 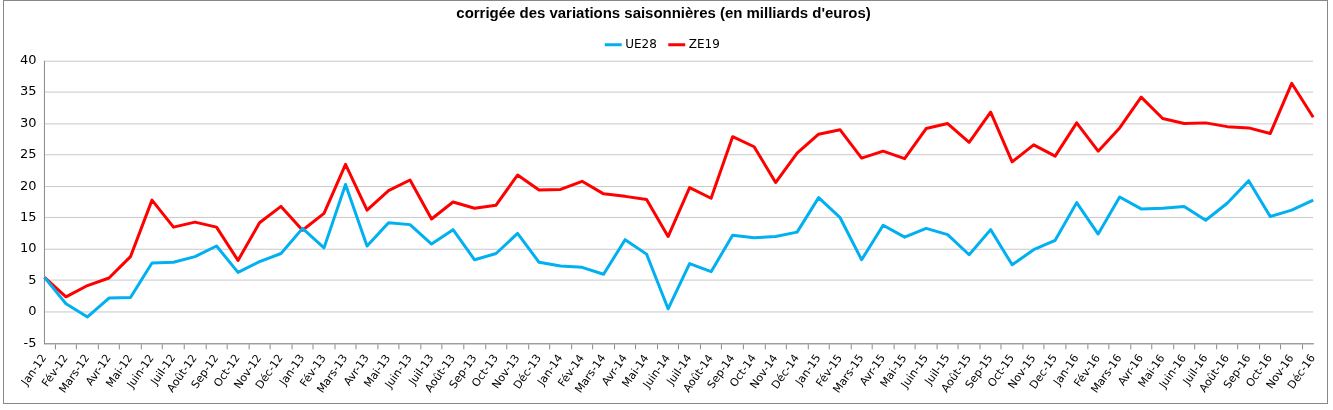 What do you see at coordinates (704, 43) in the screenshot?
I see `legend-label: ZE19` at bounding box center [704, 43].